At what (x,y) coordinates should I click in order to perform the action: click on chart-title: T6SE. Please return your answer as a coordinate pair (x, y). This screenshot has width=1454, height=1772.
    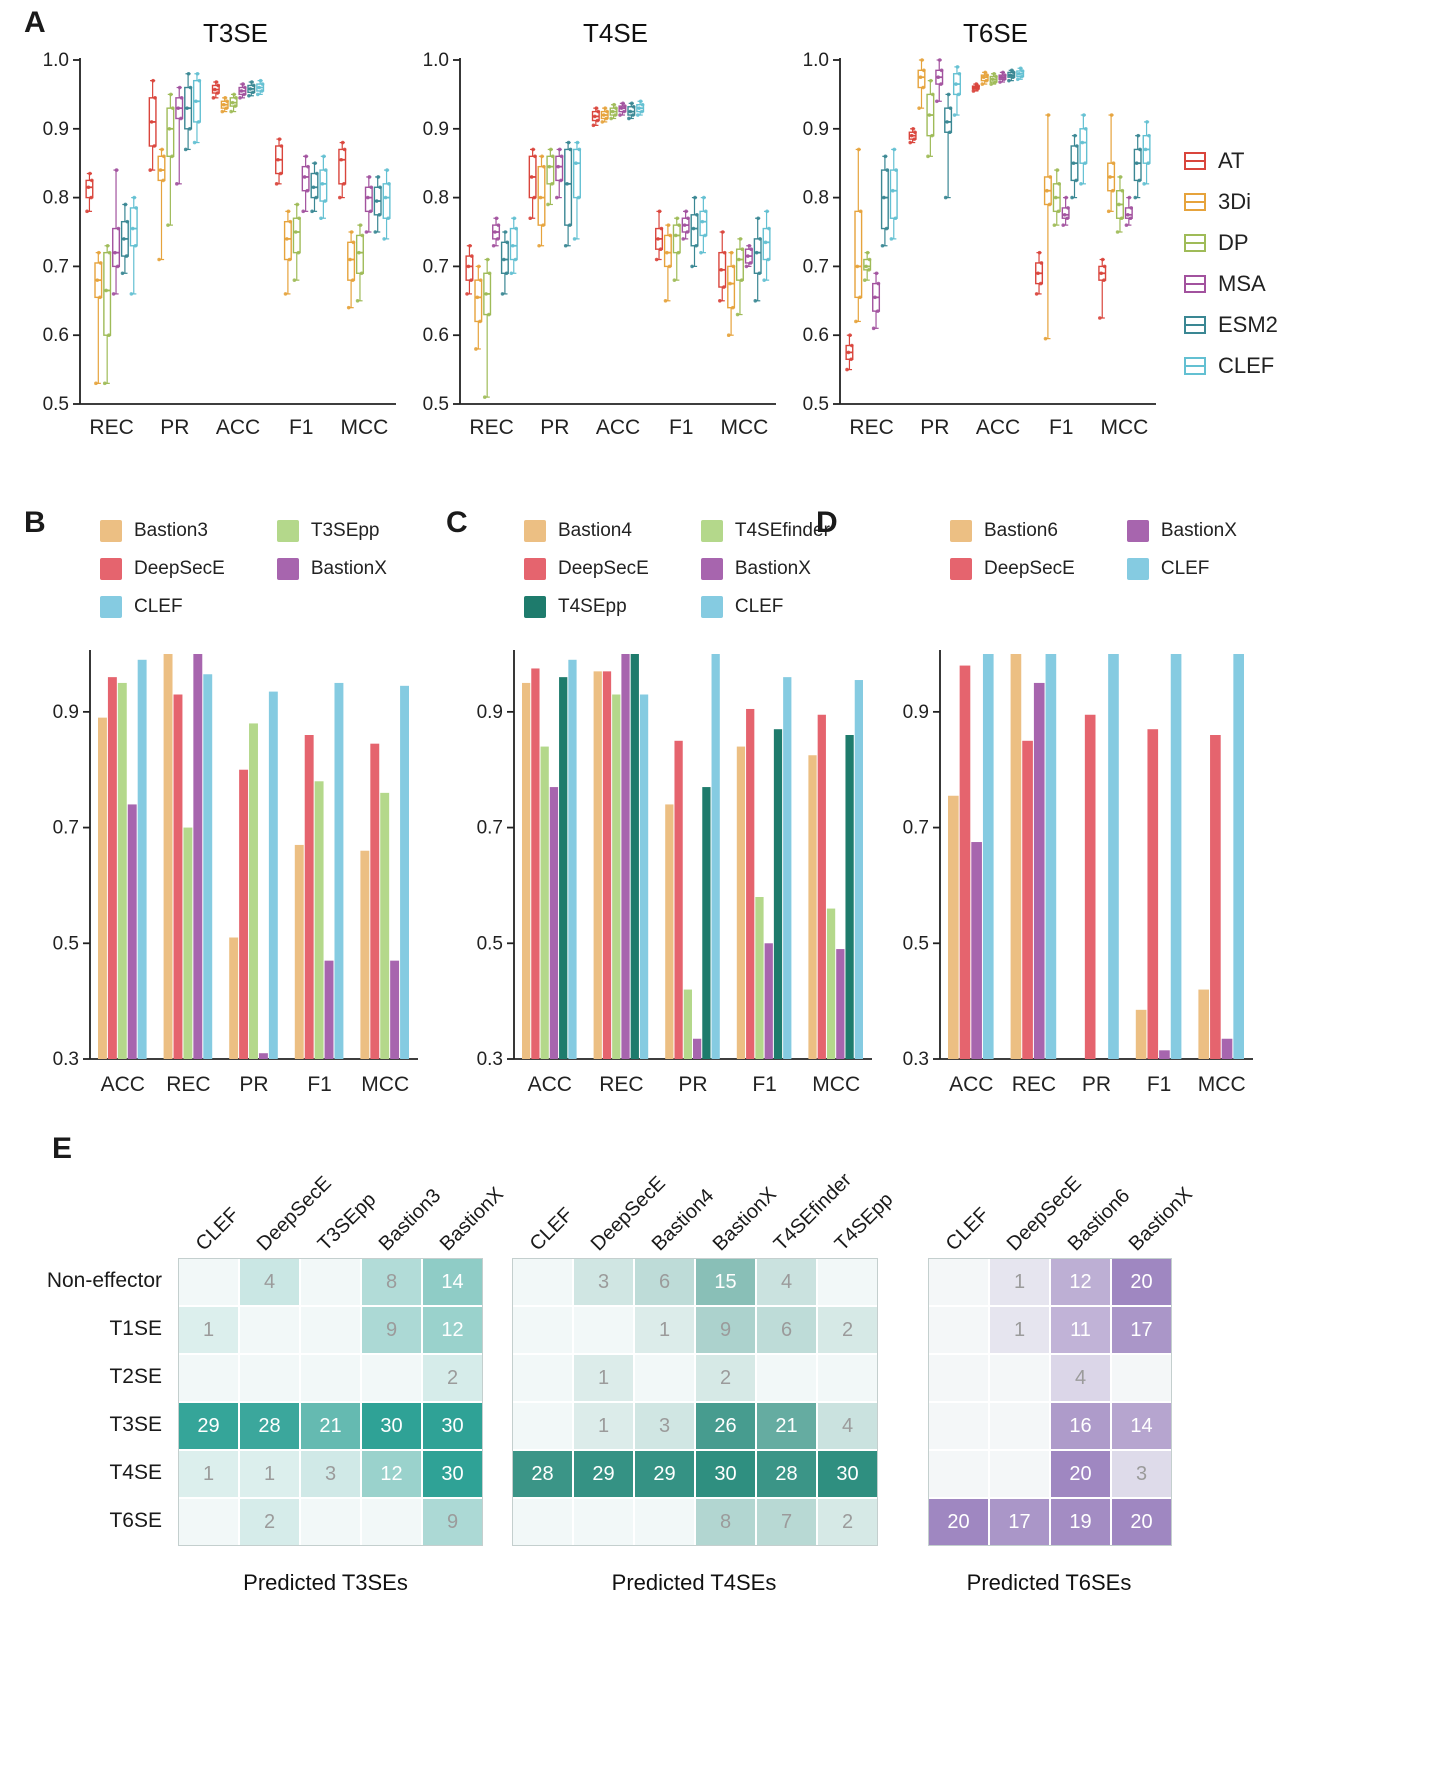
    Looking at the image, I should click on (995, 33).